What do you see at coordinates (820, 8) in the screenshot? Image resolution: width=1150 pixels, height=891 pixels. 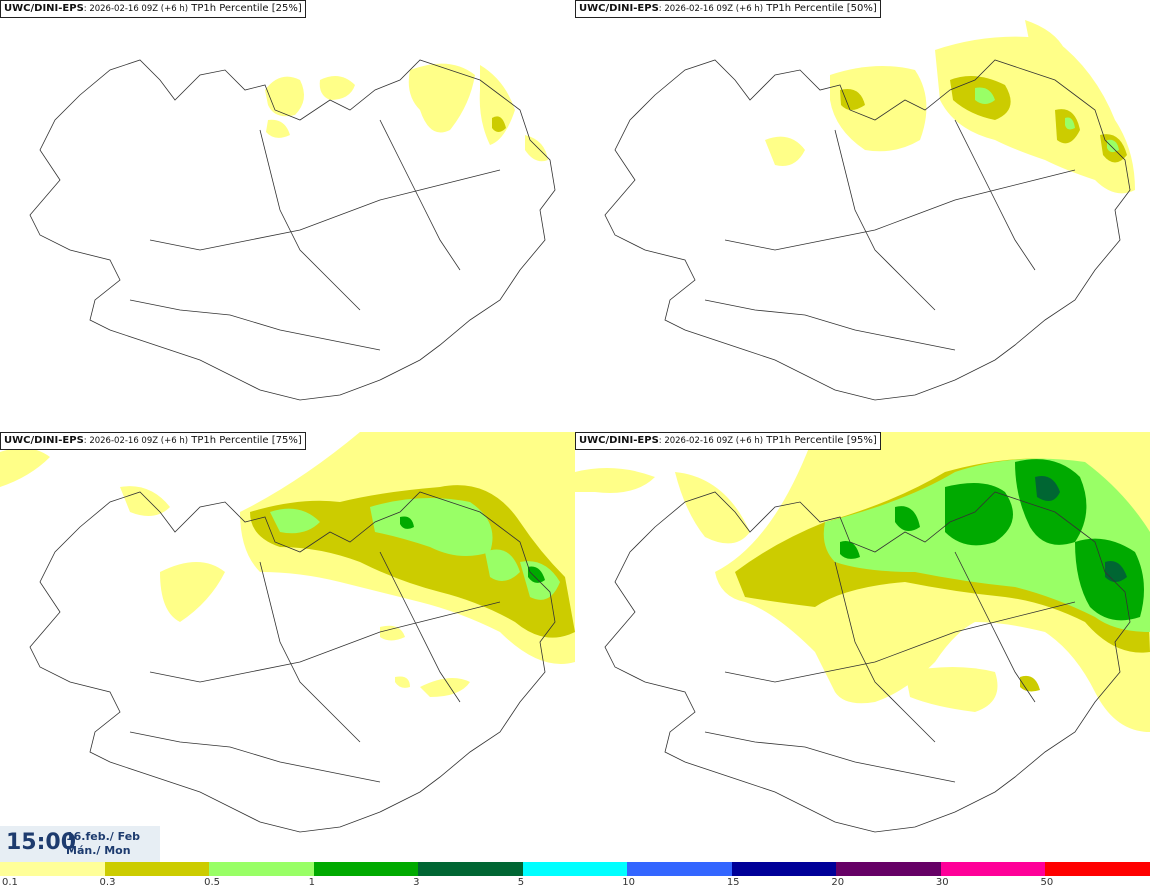 I see `percentile-label: TP1h Percentile [50%]` at bounding box center [820, 8].